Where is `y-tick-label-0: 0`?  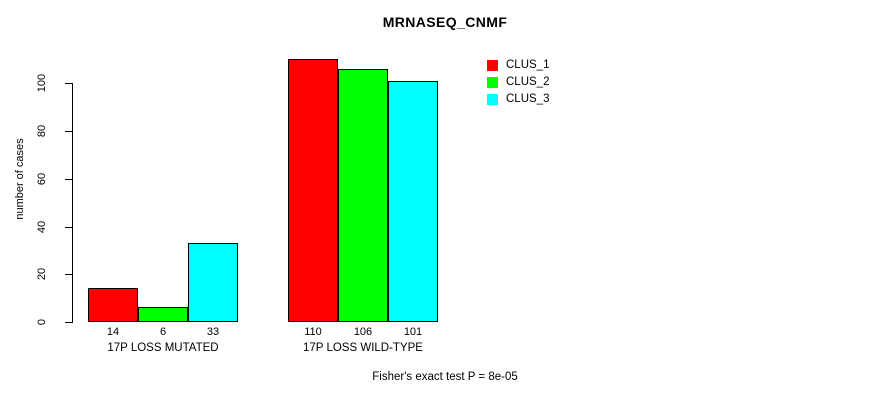 y-tick-label-0: 0 is located at coordinates (42, 322).